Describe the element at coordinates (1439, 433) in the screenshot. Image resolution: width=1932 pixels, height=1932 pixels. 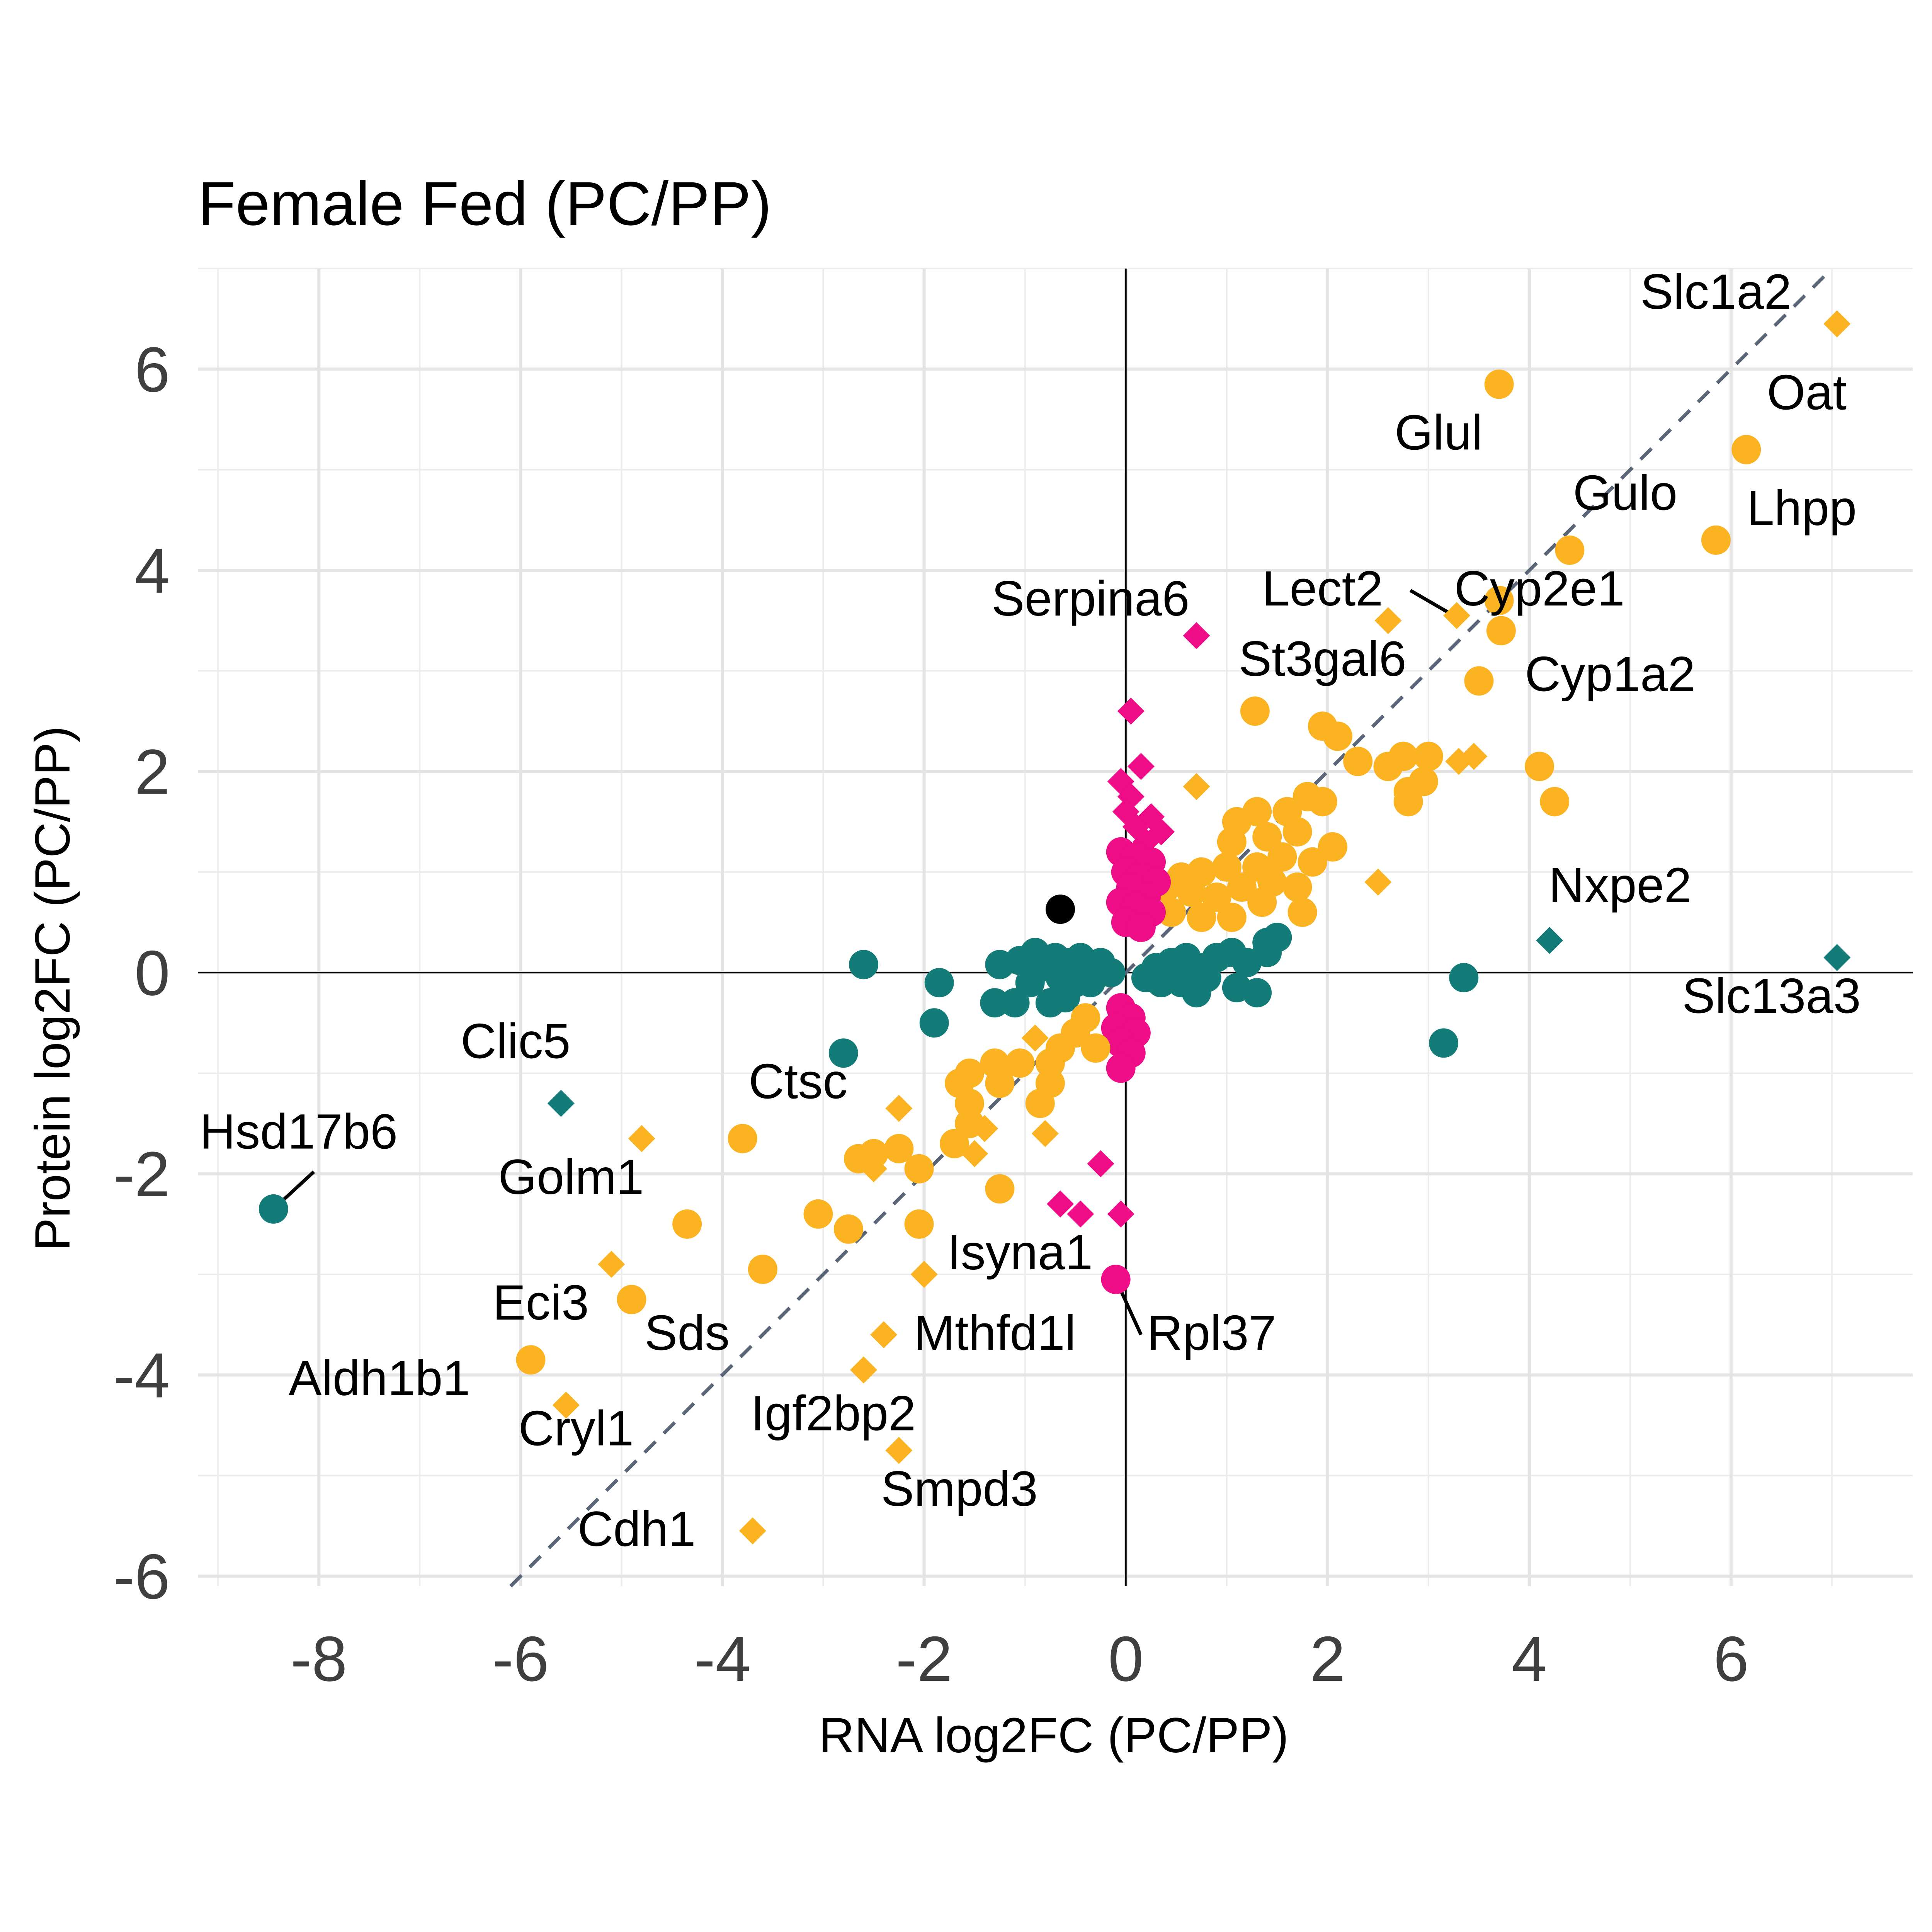
I see `gene-label: Glul` at that location.